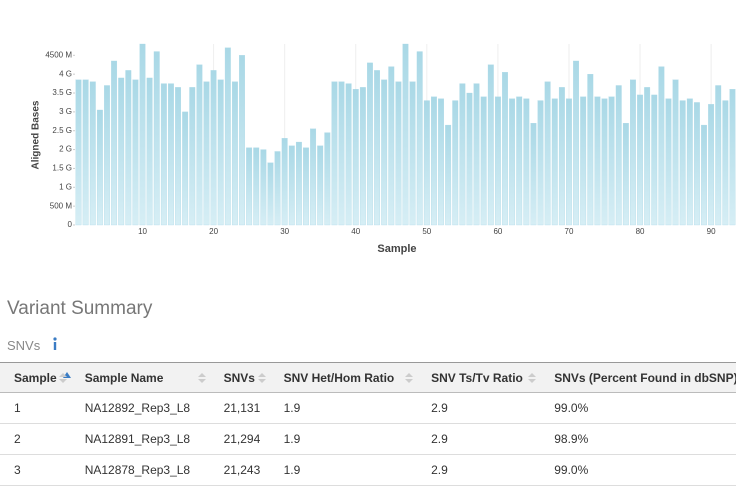 The image size is (736, 486). What do you see at coordinates (426, 231) in the screenshot?
I see `x-tick-label: 50` at bounding box center [426, 231].